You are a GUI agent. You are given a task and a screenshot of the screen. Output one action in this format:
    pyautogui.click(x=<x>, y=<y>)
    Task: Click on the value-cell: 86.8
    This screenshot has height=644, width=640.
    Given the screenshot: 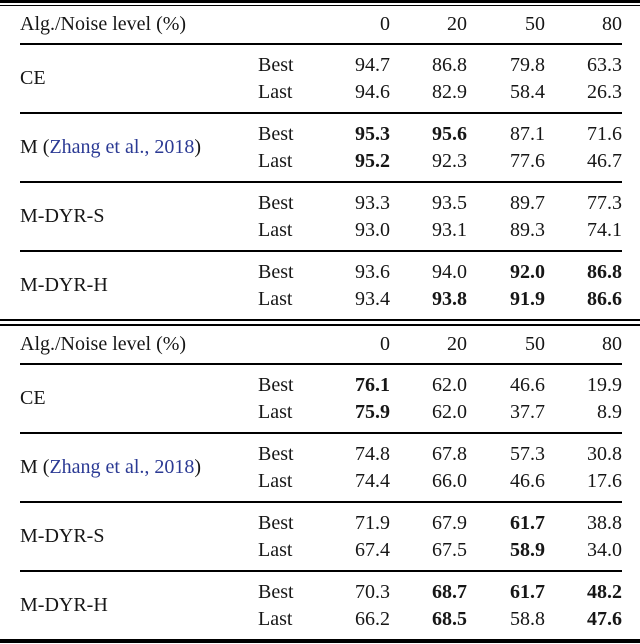 What is the action you would take?
    pyautogui.click(x=604, y=271)
    